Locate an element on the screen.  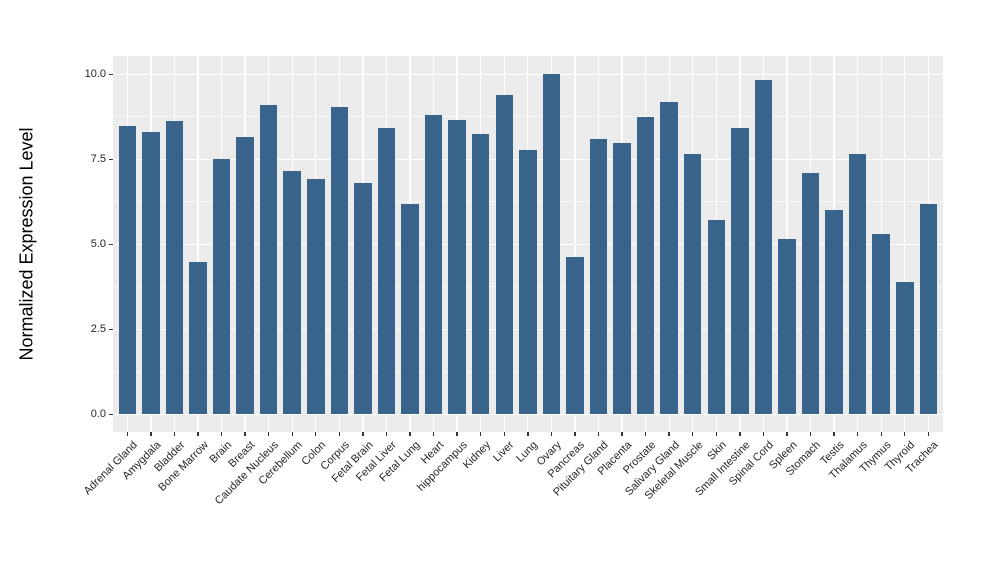
y-tick-label: 2.5 is located at coordinates (98, 329).